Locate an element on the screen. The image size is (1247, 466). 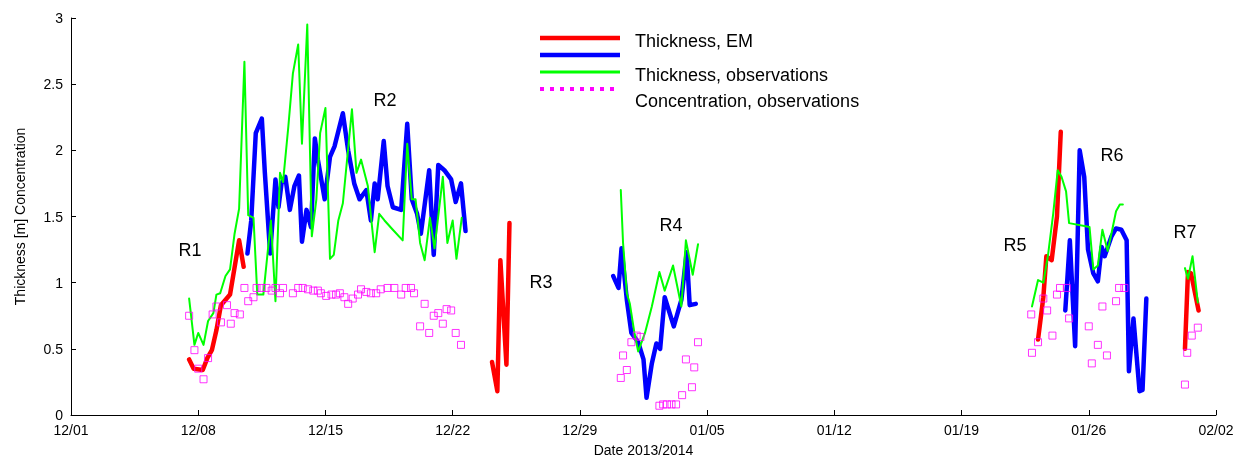
legend-label: Thickness, observations is located at coordinates (732, 75).